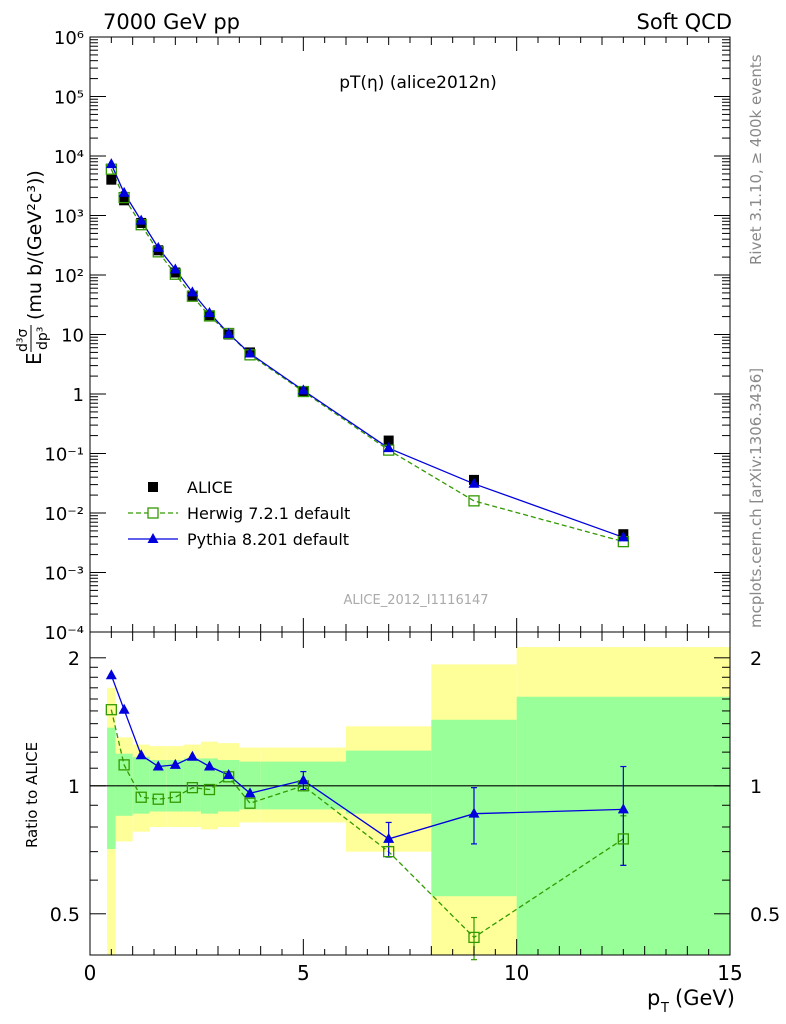  I want to click on legend-label: Herwig 7.2.1 default, so click(268, 513).